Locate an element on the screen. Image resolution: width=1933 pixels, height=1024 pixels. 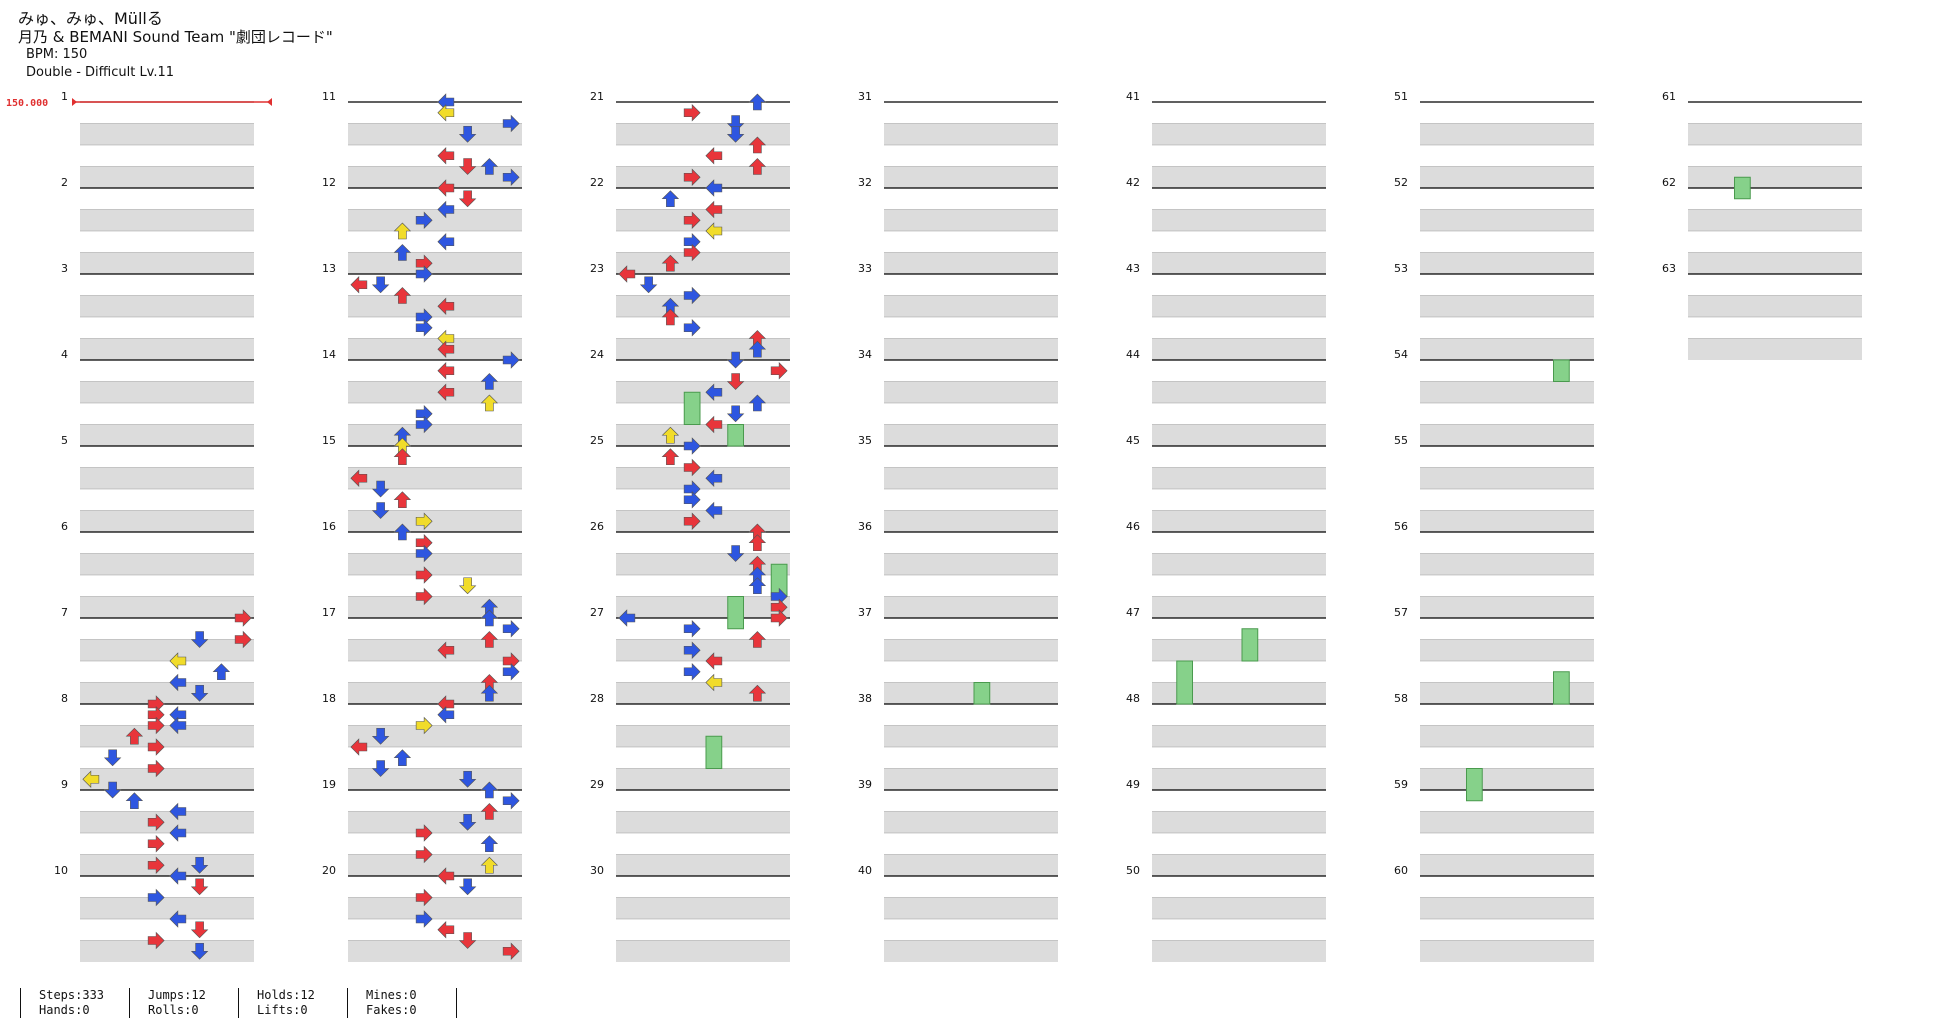
measure-number: 27 is located at coordinates (597, 612).